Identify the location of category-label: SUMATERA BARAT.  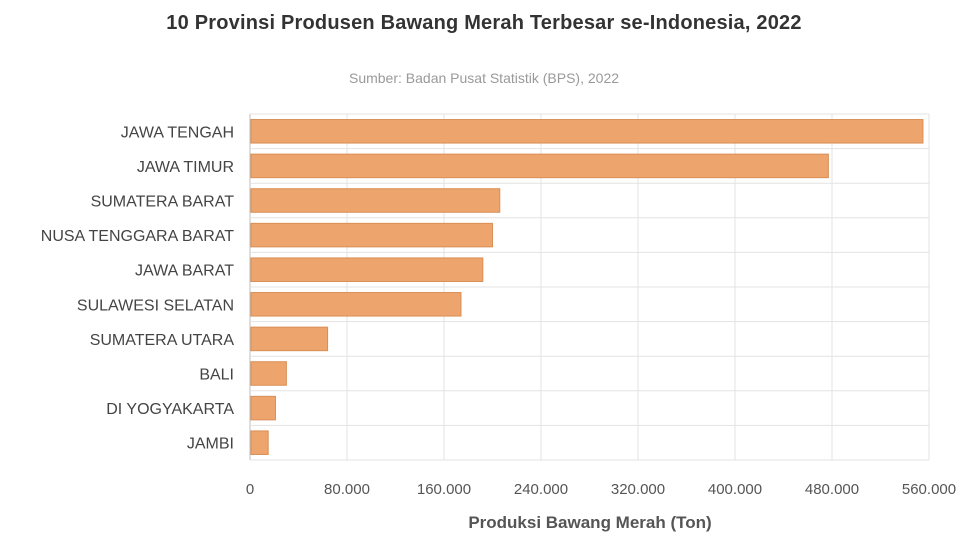
(163, 202).